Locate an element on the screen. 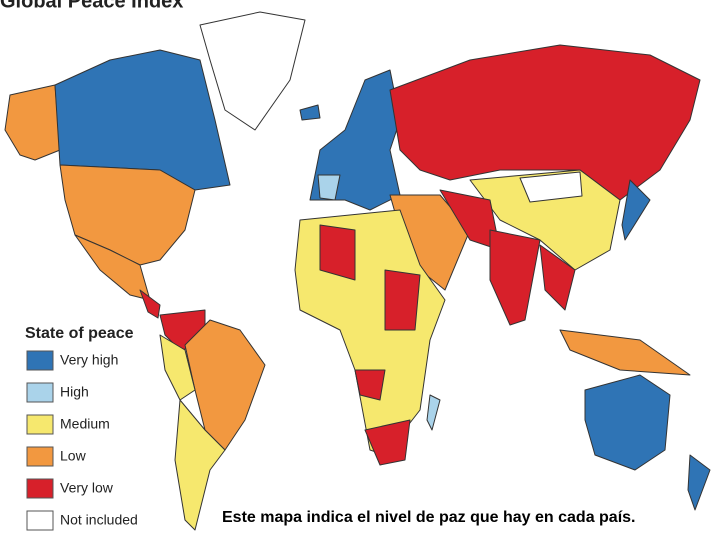  australia is located at coordinates (627, 422).